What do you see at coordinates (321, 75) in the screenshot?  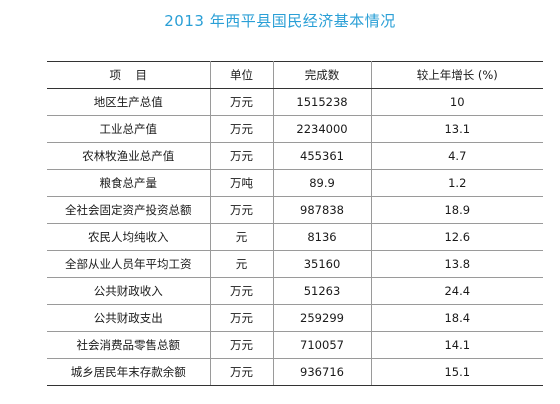 I see `header-value: 完成数` at bounding box center [321, 75].